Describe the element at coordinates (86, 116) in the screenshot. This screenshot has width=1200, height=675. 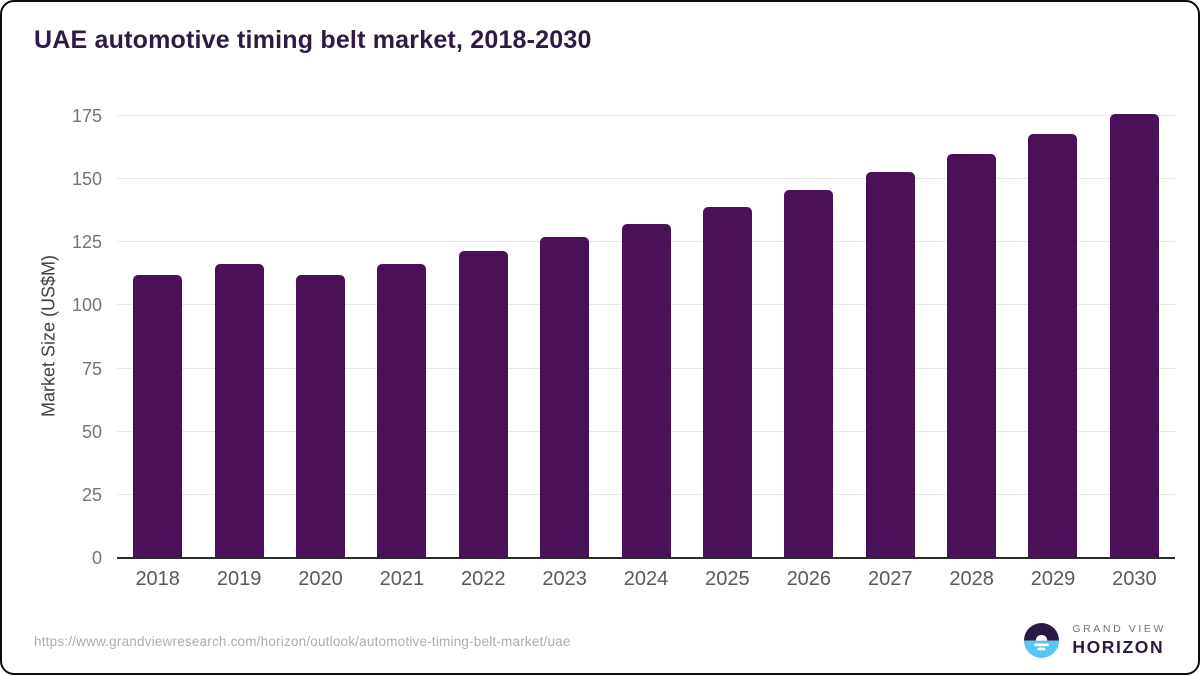
I see `y-tick-label-175: 175` at that location.